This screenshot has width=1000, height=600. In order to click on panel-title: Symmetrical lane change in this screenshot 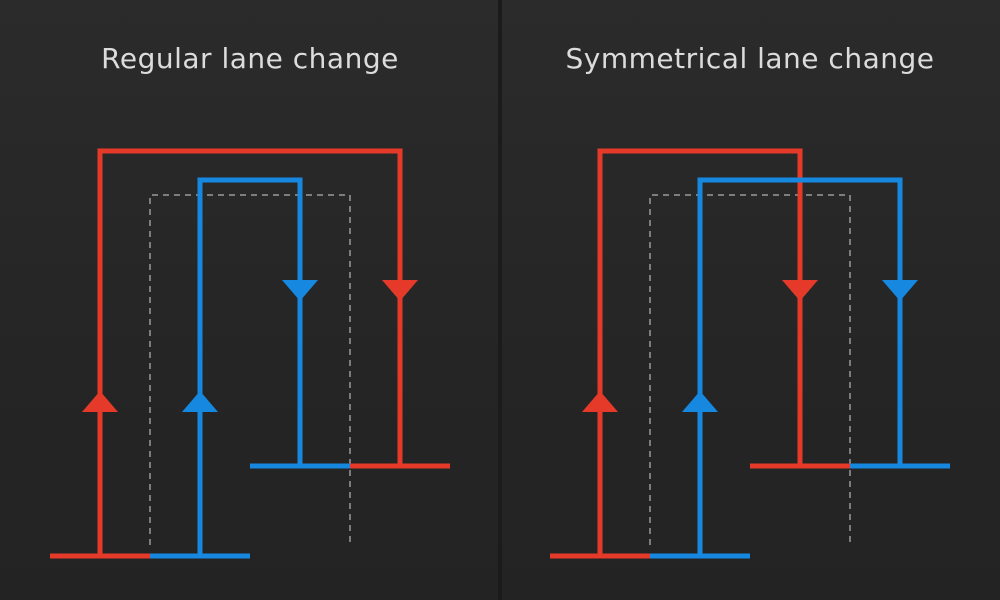, I will do `click(750, 58)`.